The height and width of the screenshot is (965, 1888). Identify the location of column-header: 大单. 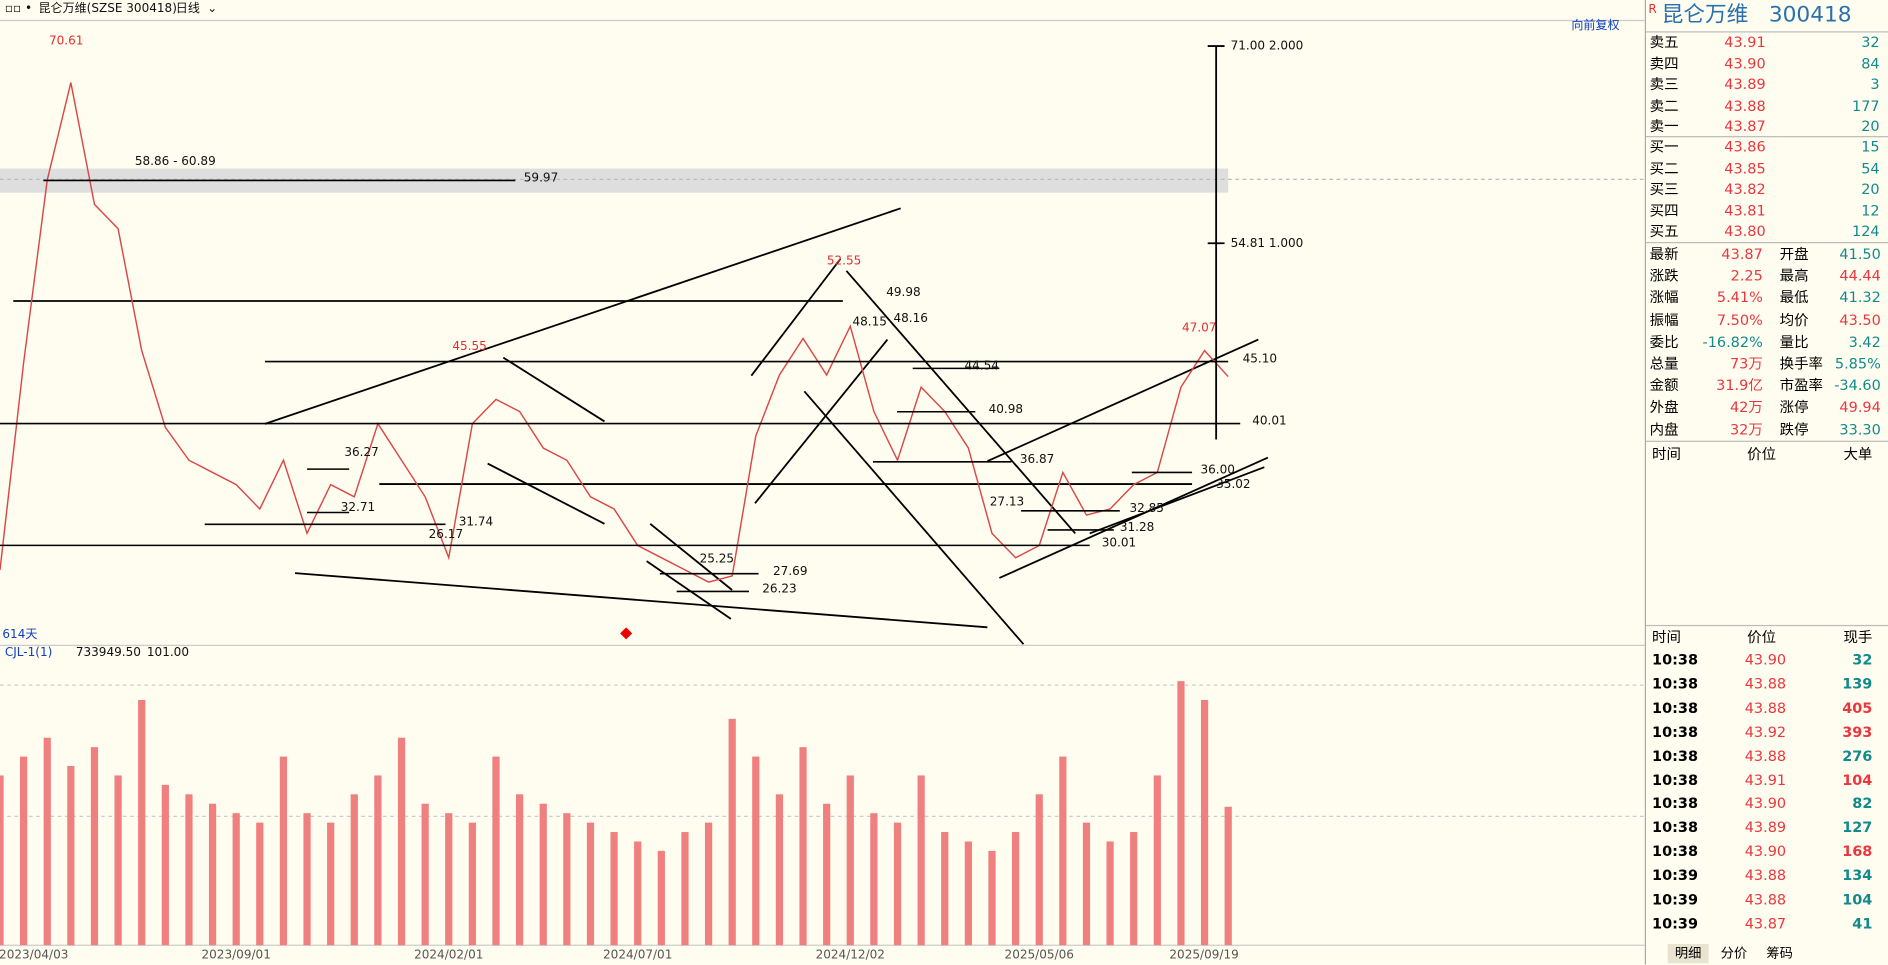
(1858, 454).